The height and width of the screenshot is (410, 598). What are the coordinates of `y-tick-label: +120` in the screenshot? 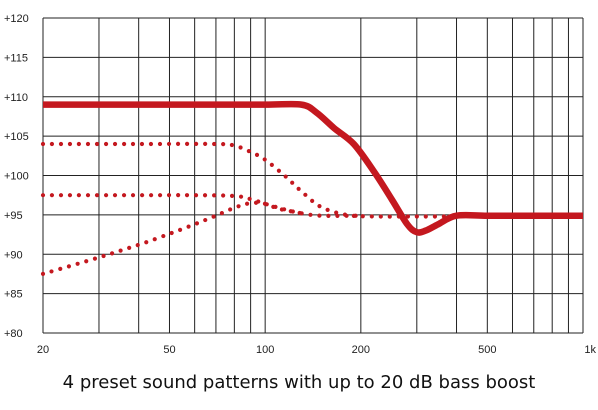 It's located at (16, 19).